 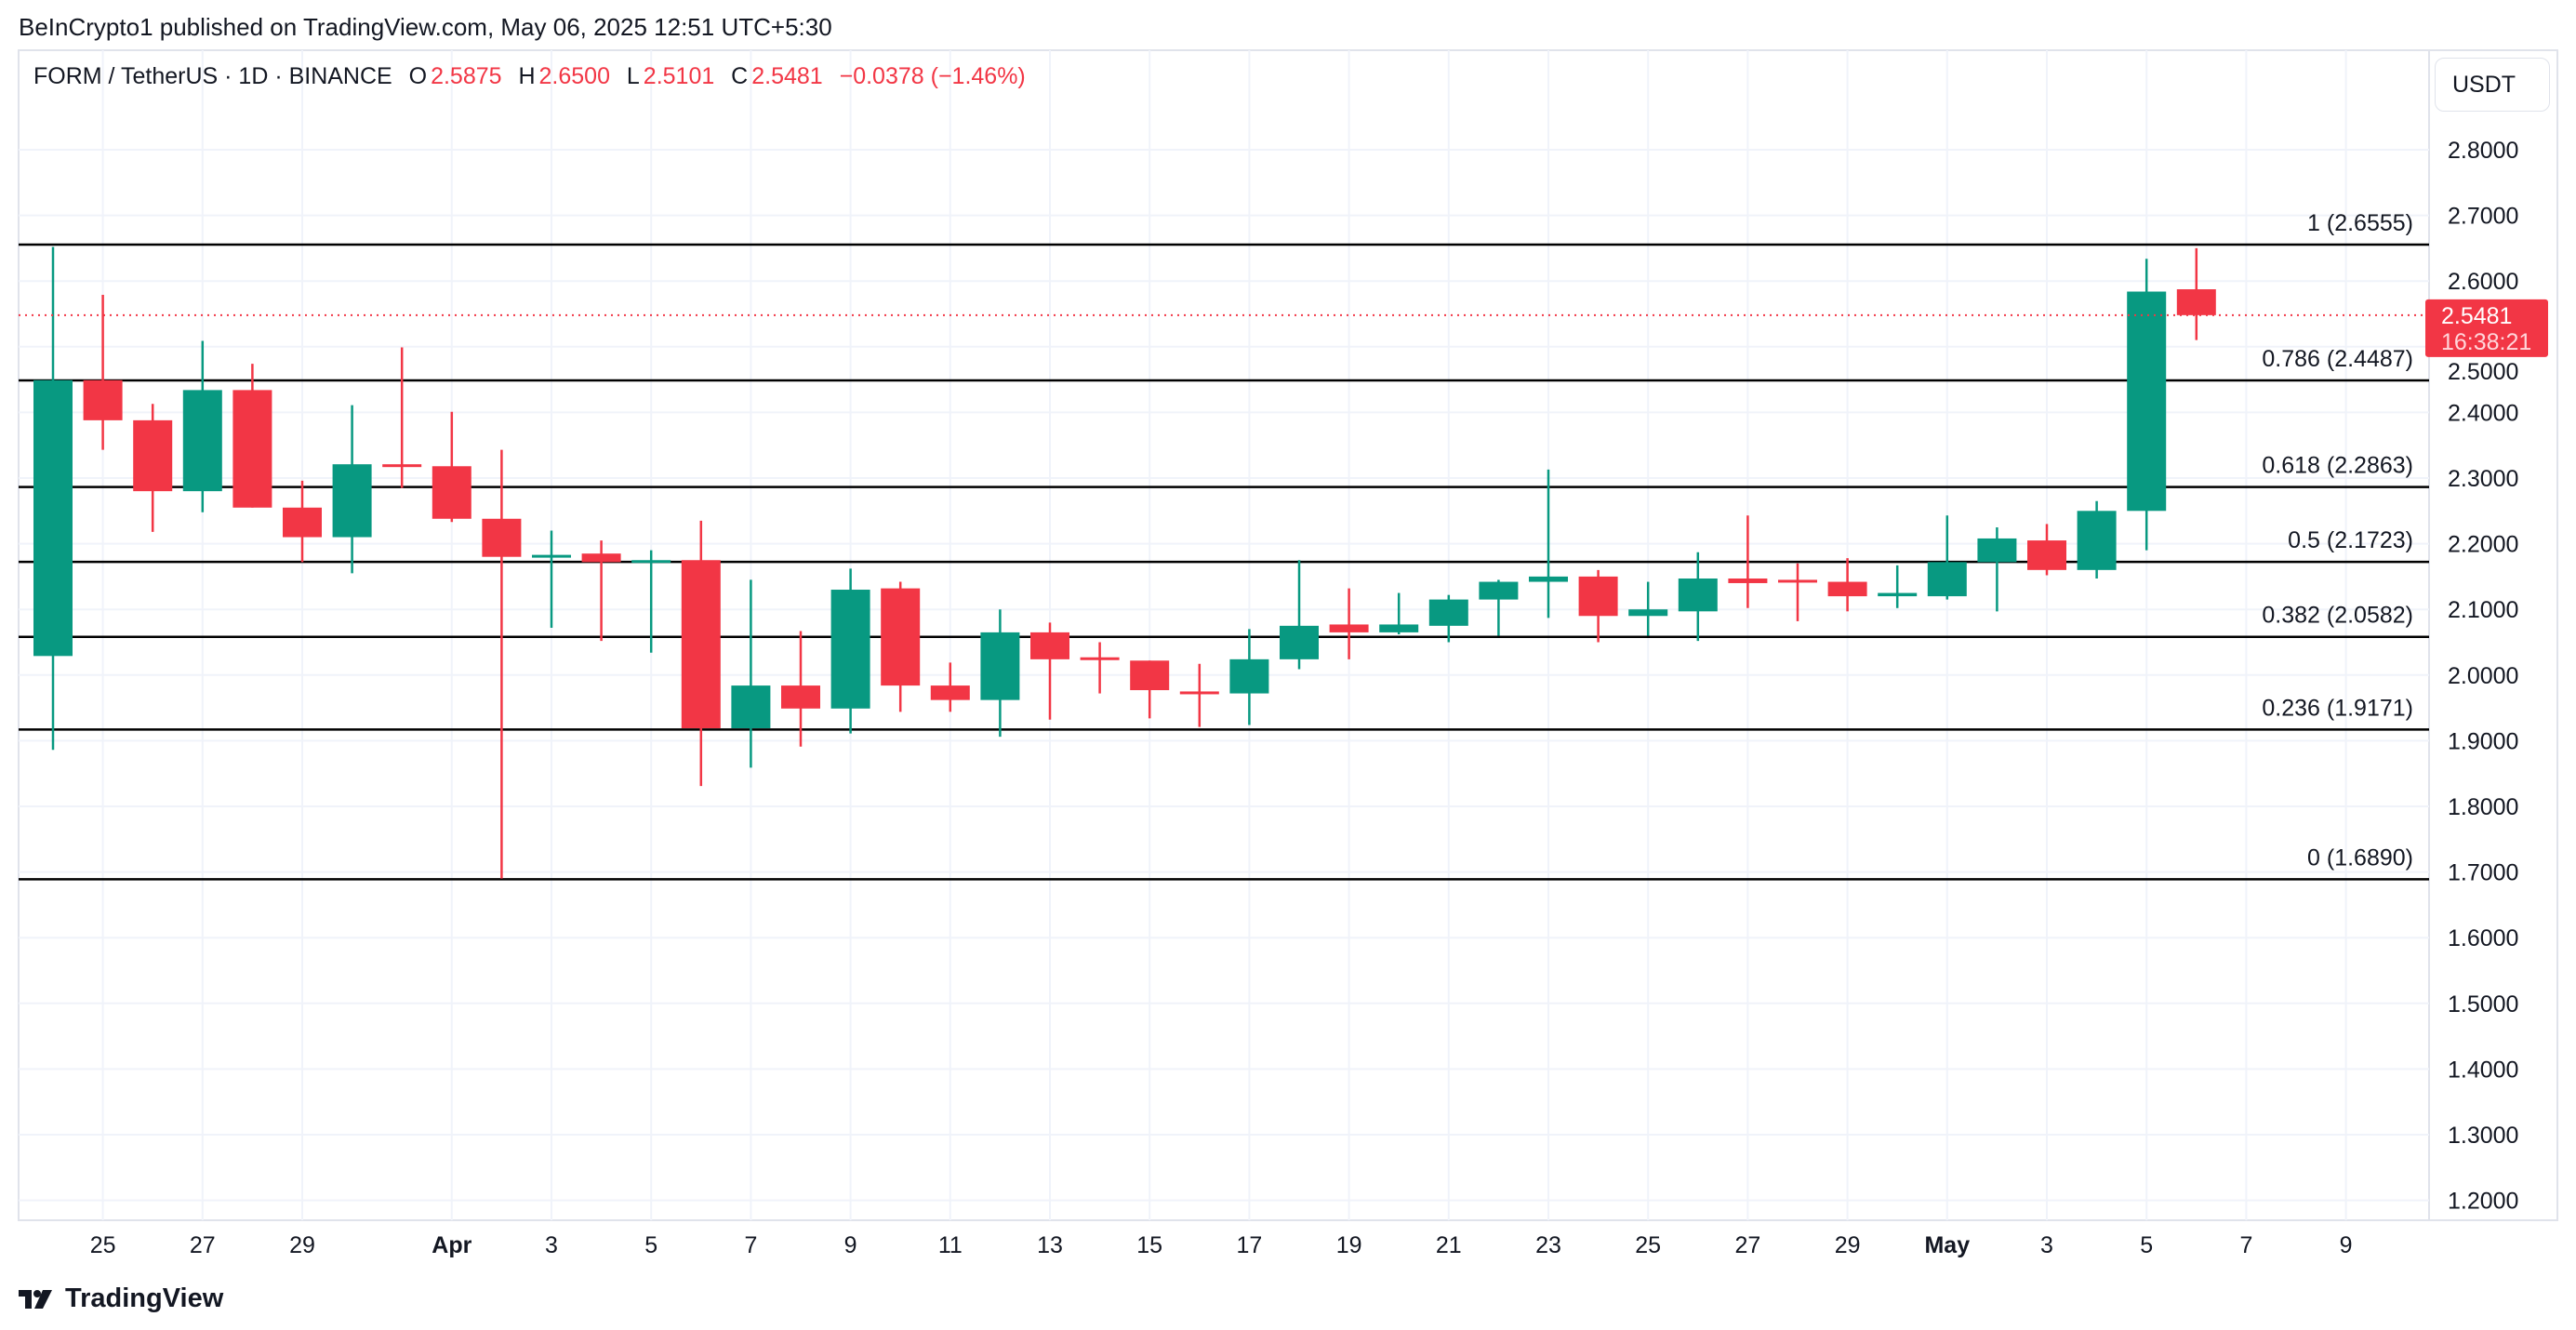 What do you see at coordinates (2486, 342) in the screenshot?
I see `bar-countdown: 16:38:21` at bounding box center [2486, 342].